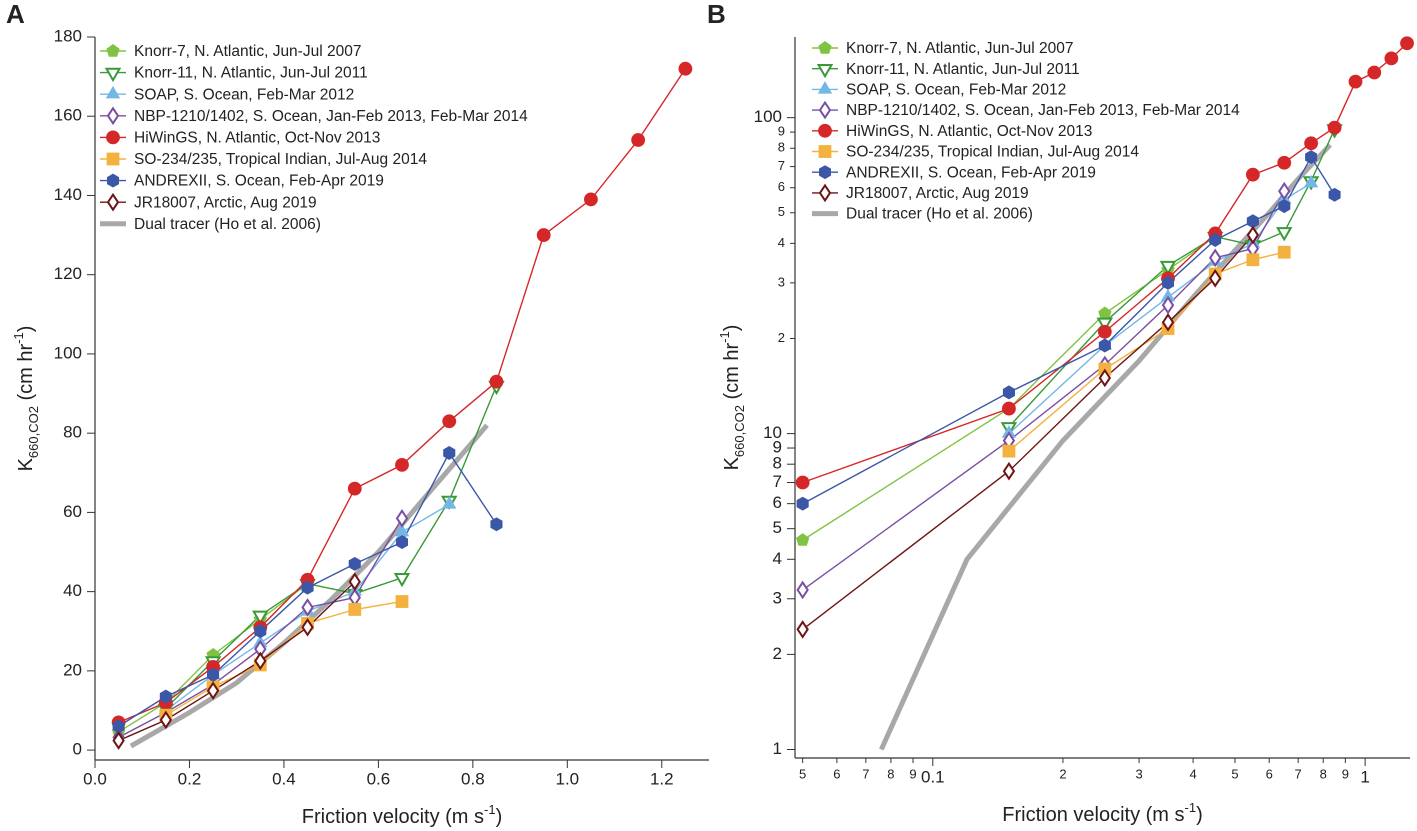 The height and width of the screenshot is (831, 1417). What do you see at coordinates (937, 193) in the screenshot?
I see `legend-label: JR18007, Arctic, Aug 2019` at bounding box center [937, 193].